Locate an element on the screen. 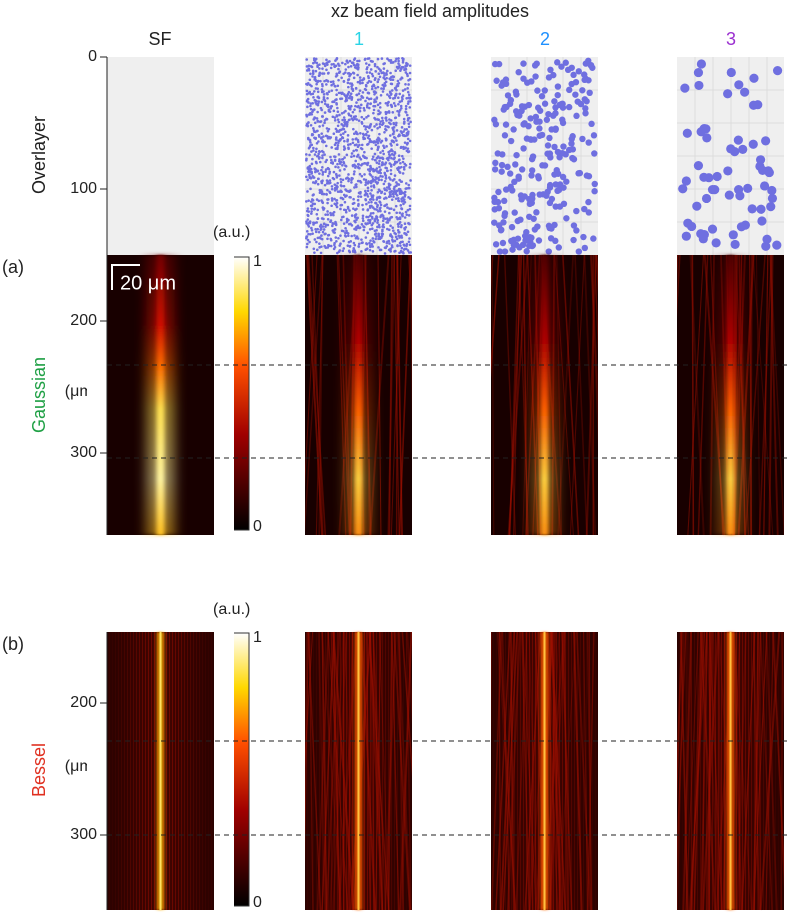 The width and height of the screenshot is (787, 914). beam-core is located at coordinates (544, 395).